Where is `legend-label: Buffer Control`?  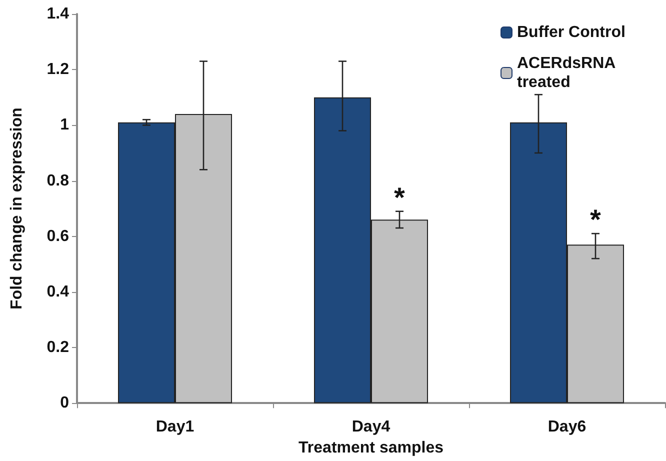 legend-label: Buffer Control is located at coordinates (571, 32).